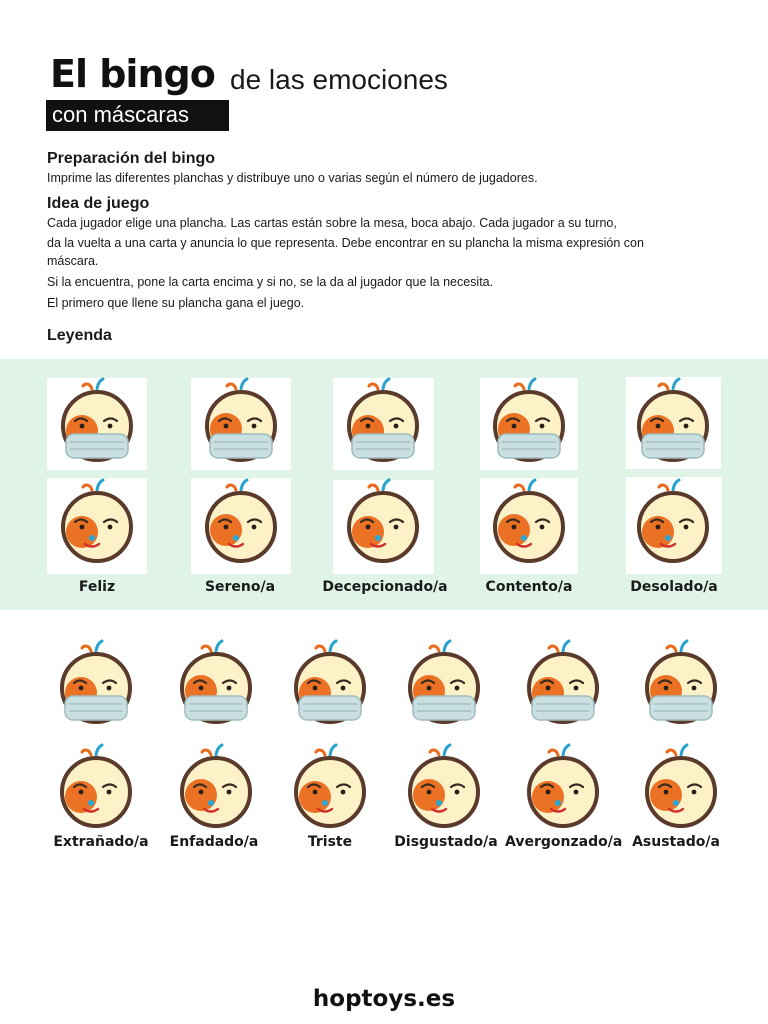 The width and height of the screenshot is (768, 1024). What do you see at coordinates (446, 842) in the screenshot?
I see `bottom-label: Disgustado/a` at bounding box center [446, 842].